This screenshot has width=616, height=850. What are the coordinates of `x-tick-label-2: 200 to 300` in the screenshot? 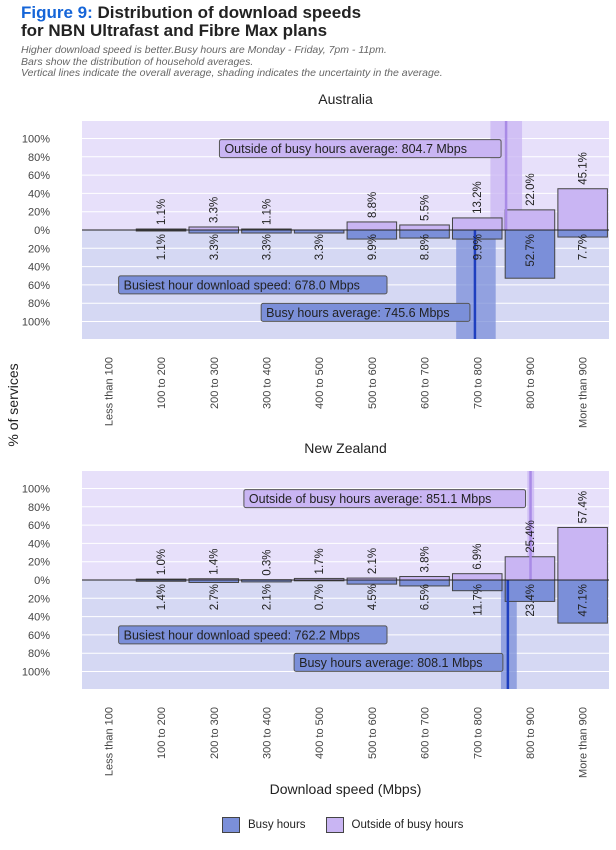 It's located at (215, 733).